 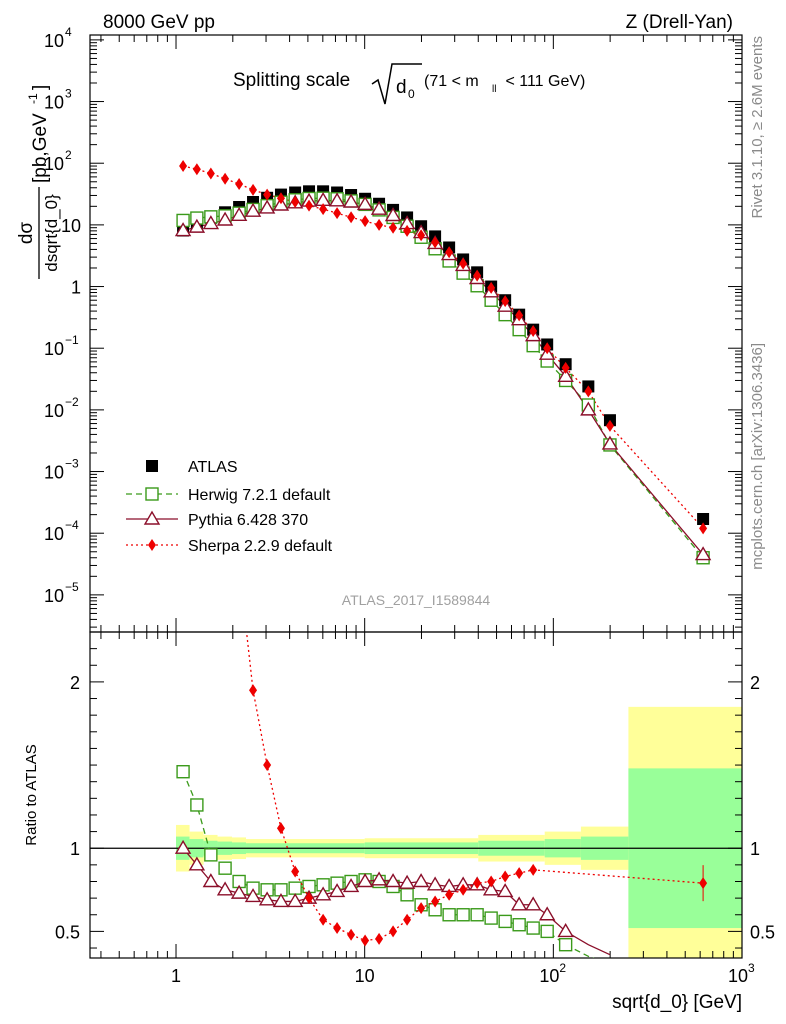 What do you see at coordinates (259, 495) in the screenshot?
I see `legend-label-herwig: Herwig 7.2.1 default` at bounding box center [259, 495].